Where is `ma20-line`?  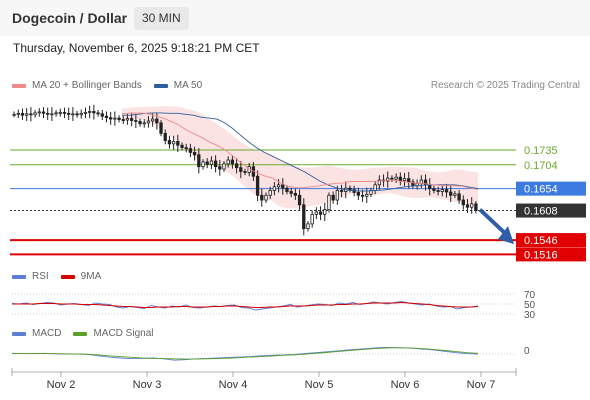 ma20-line is located at coordinates (300, 151).